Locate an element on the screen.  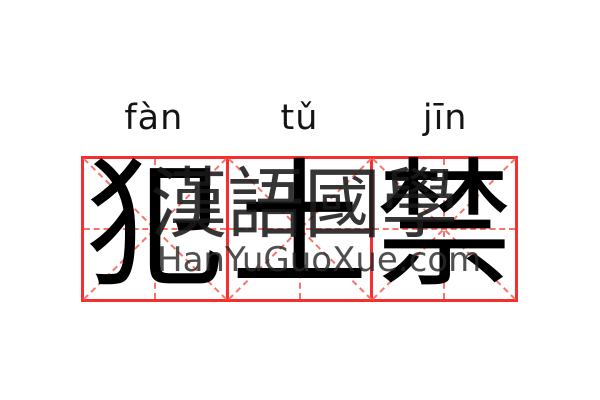
pinyin-label-jin: jīn is located at coordinates (445, 118).